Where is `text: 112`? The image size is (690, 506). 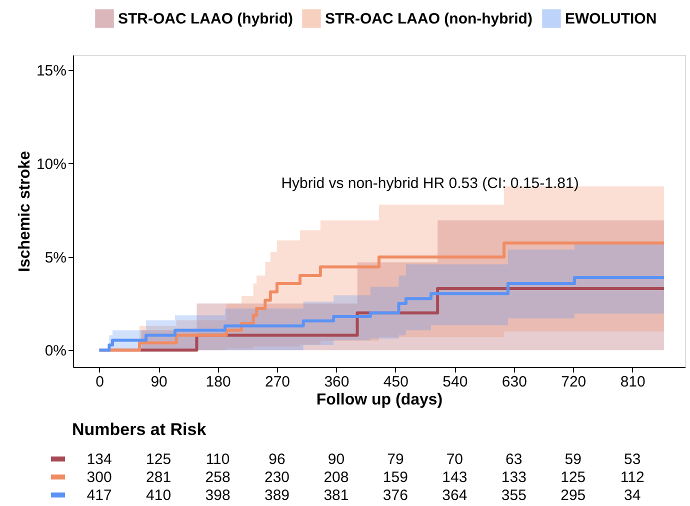 text: 112 is located at coordinates (632, 477).